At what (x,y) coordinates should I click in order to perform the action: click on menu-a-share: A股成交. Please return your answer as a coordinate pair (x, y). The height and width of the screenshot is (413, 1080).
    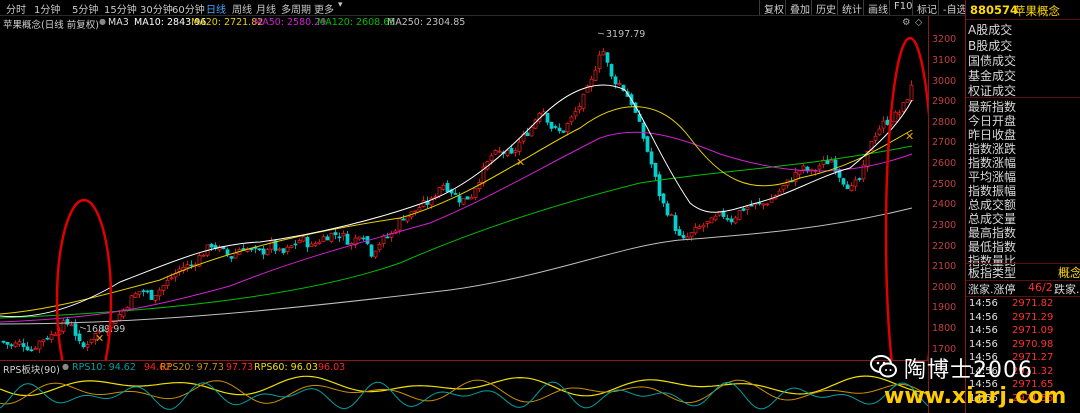
    Looking at the image, I should click on (990, 30).